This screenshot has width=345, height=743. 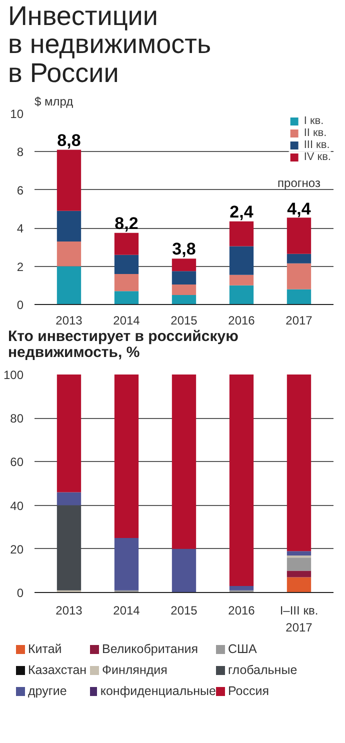 I want to click on y-tick-label: 6, so click(x=20, y=190).